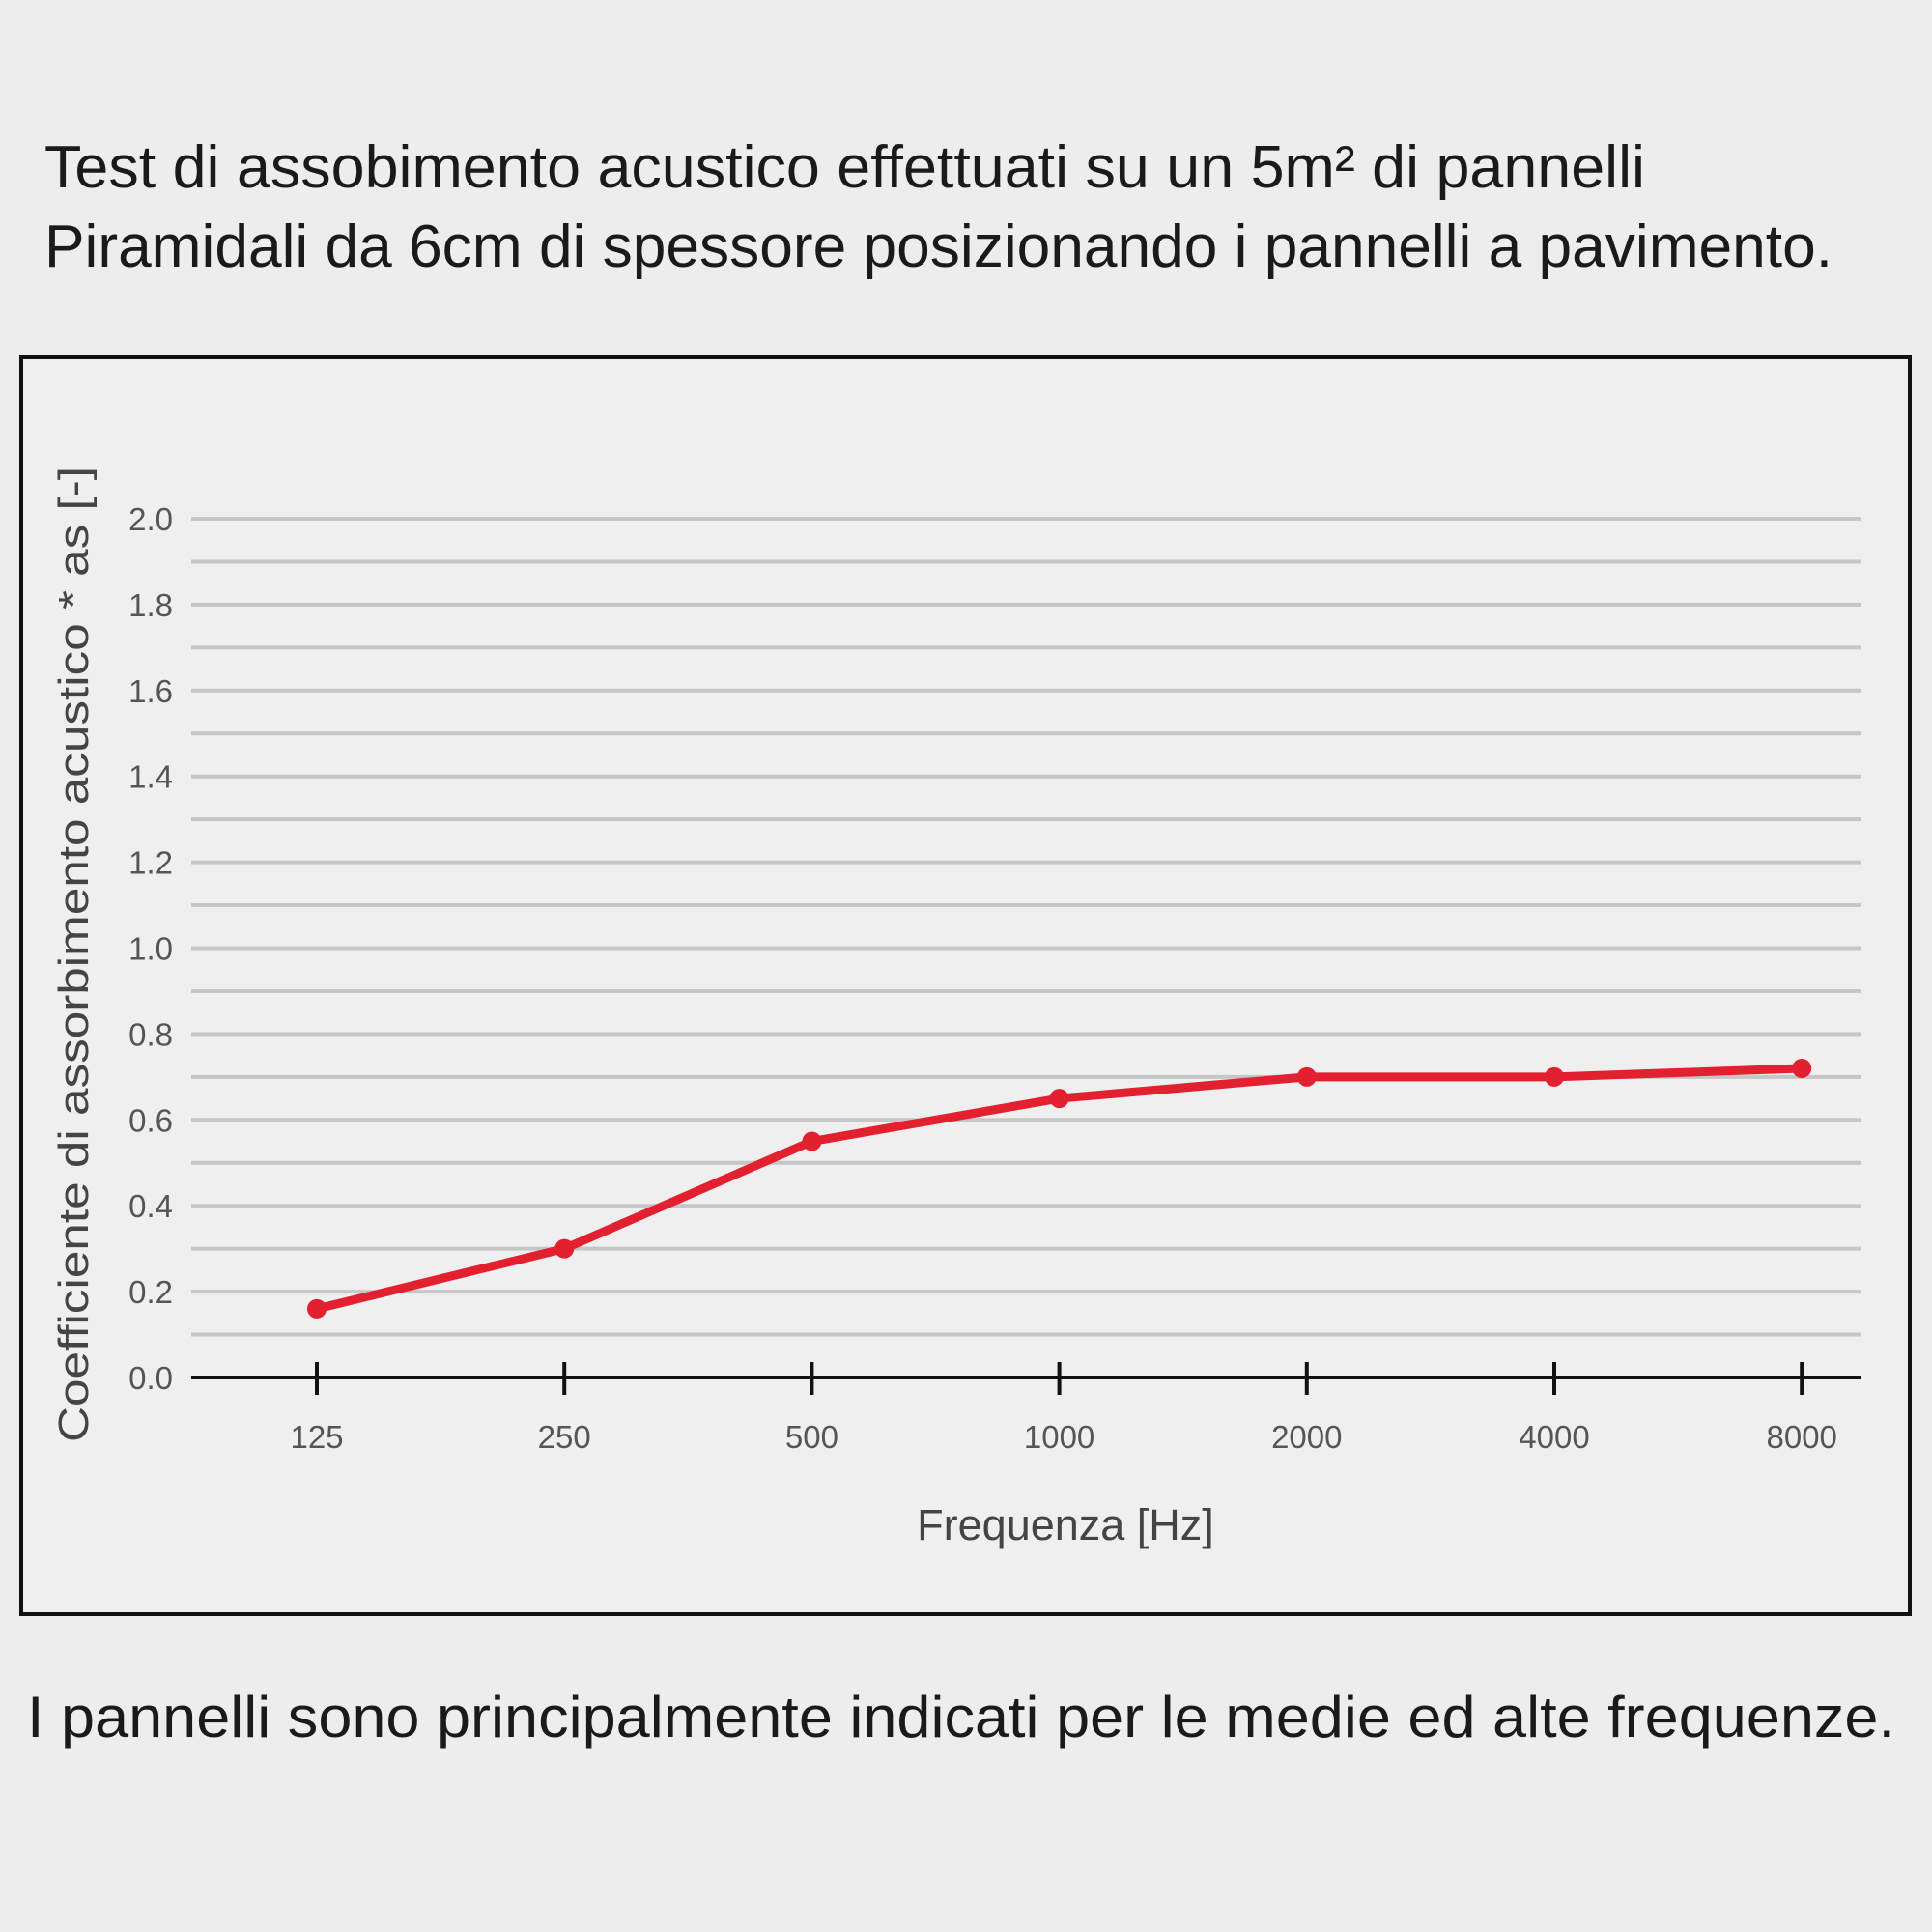  I want to click on y-tick-label: 1.6, so click(150, 691).